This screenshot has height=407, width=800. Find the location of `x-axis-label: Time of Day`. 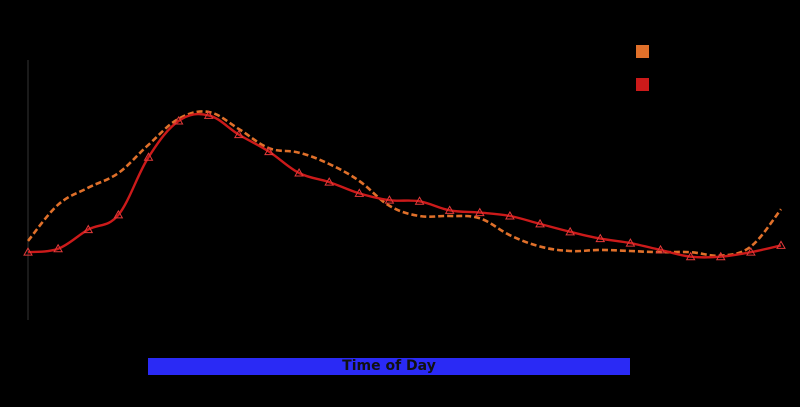

x-axis-label: Time of Day is located at coordinates (389, 366).